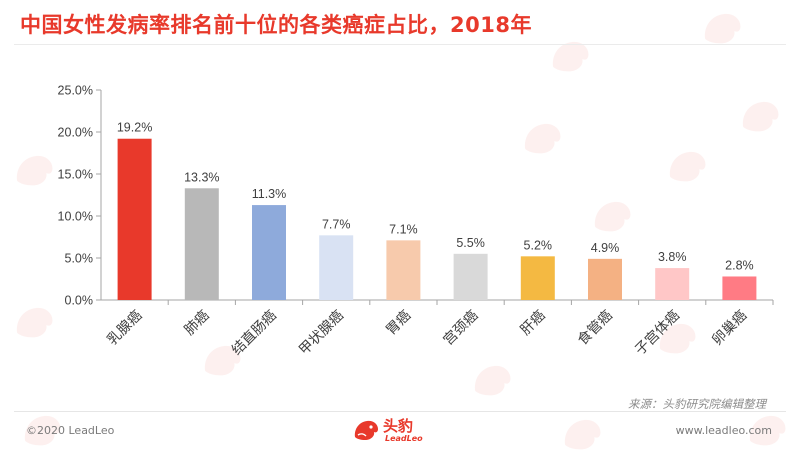  What do you see at coordinates (75, 175) in the screenshot?
I see `y-tick-label: 15.0%` at bounding box center [75, 175].